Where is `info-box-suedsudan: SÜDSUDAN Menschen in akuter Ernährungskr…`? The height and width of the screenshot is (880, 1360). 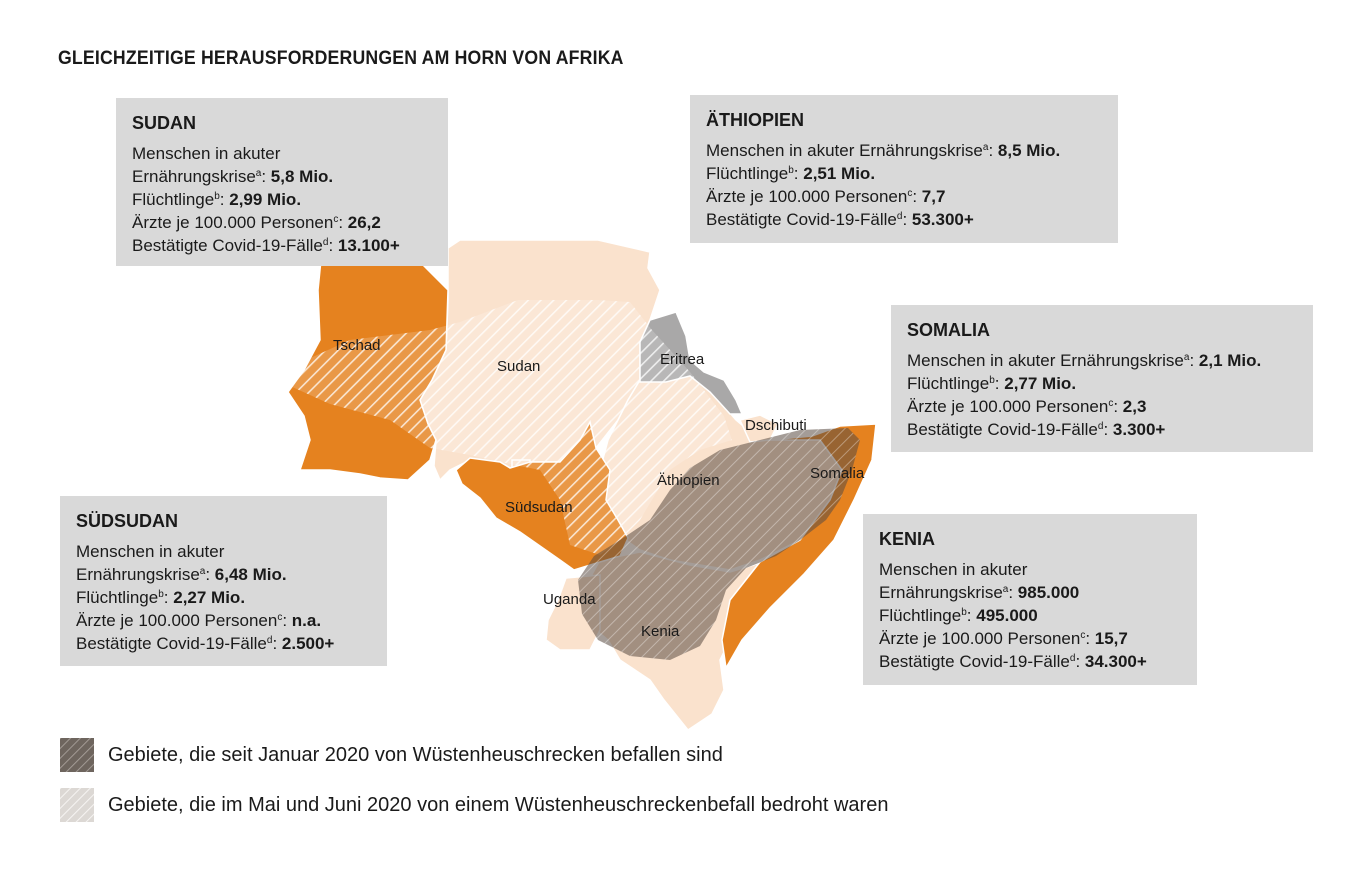 info-box-suedsudan: SÜDSUDAN Menschen in akuter Ernährungskr… is located at coordinates (223, 581).